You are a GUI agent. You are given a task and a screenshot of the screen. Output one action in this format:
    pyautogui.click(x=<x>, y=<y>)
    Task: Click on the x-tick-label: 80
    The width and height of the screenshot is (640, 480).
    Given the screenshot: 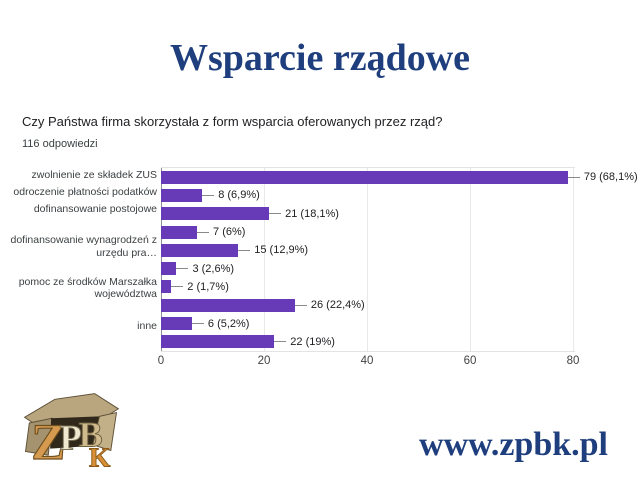 What is the action you would take?
    pyautogui.click(x=573, y=361)
    